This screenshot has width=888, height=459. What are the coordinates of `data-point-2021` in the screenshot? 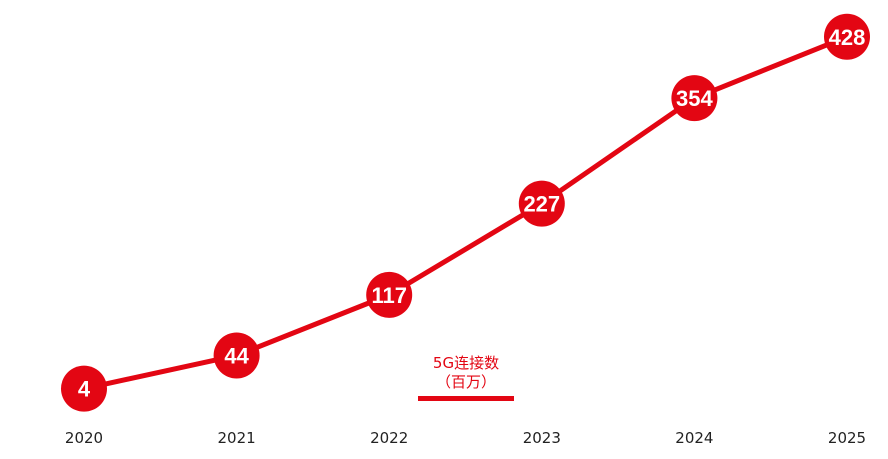 It's located at (236, 355).